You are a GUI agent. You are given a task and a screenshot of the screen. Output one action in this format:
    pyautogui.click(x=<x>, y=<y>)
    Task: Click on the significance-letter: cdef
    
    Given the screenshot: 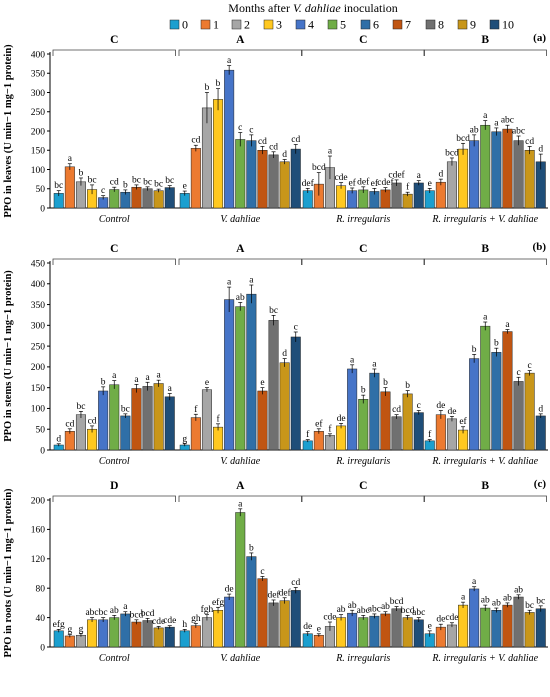 What is the action you would take?
    pyautogui.click(x=385, y=182)
    